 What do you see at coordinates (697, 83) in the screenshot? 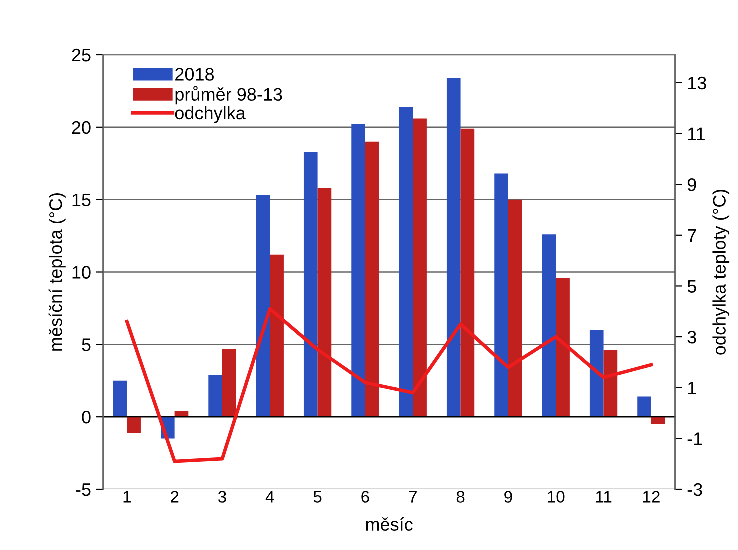
I see `y2-tick-label: 13` at bounding box center [697, 83].